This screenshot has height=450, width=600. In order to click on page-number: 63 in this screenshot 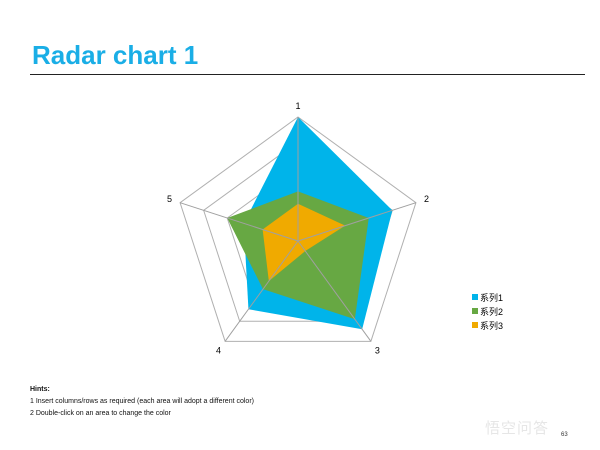, I will do `click(564, 435)`.